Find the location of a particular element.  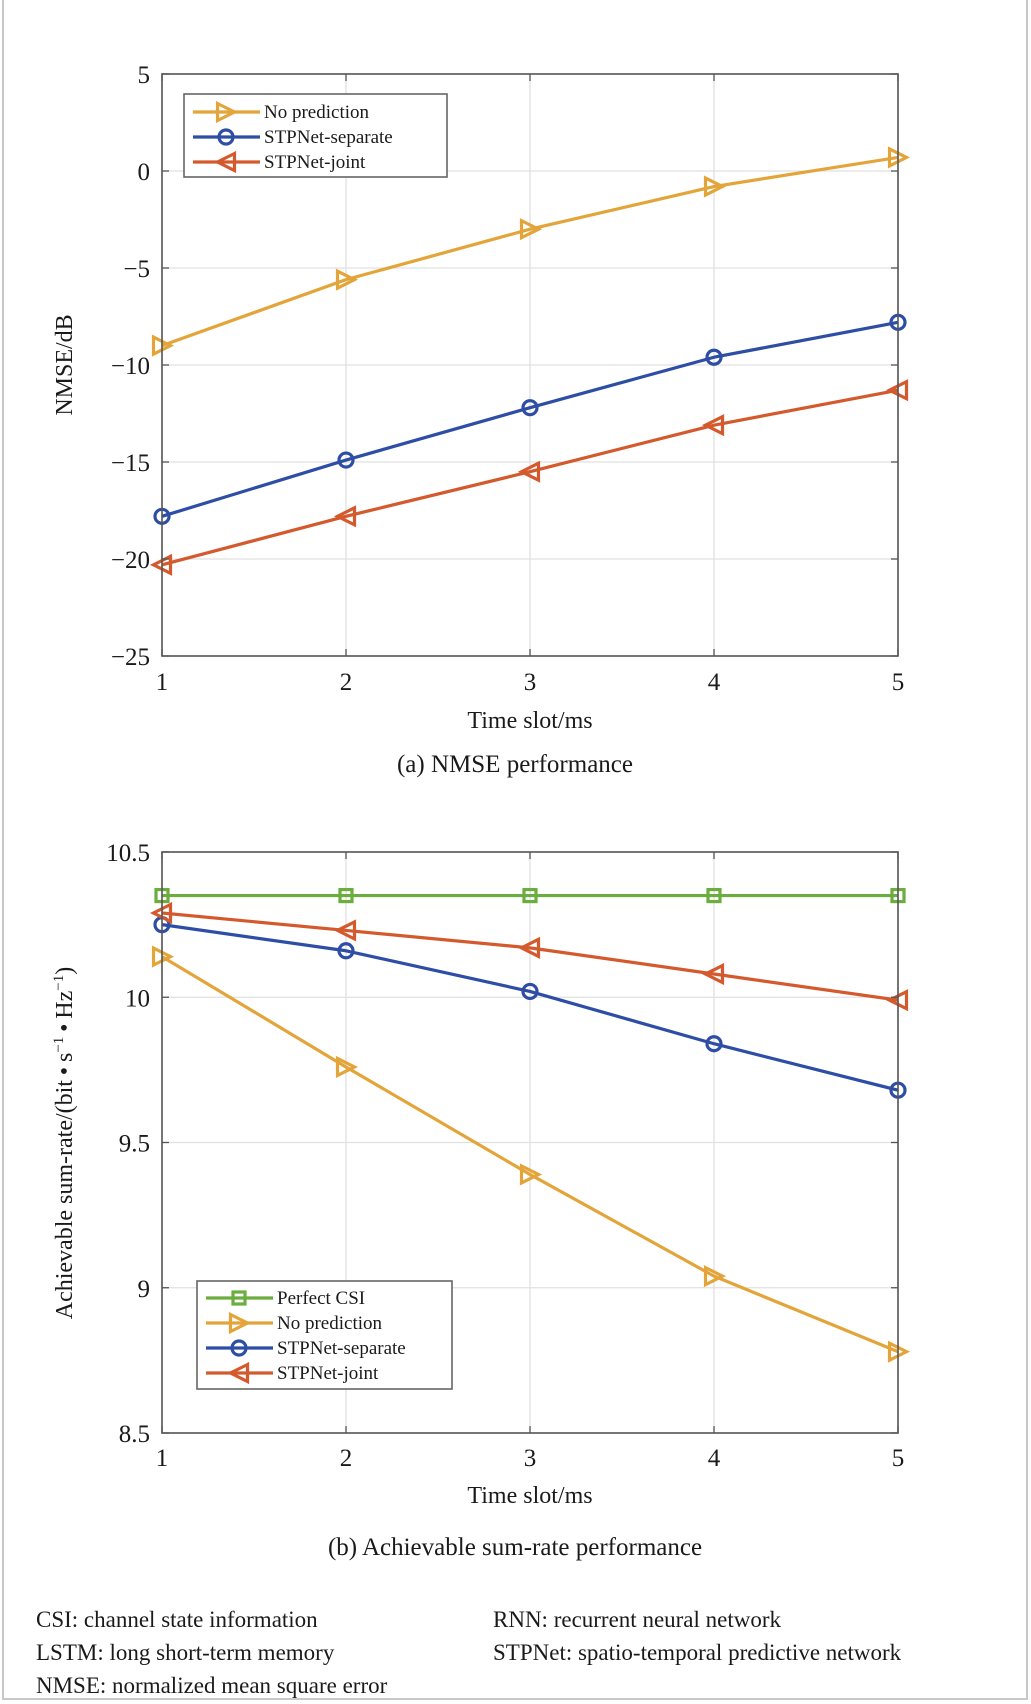

y-tick-label: 9 is located at coordinates (144, 1289).